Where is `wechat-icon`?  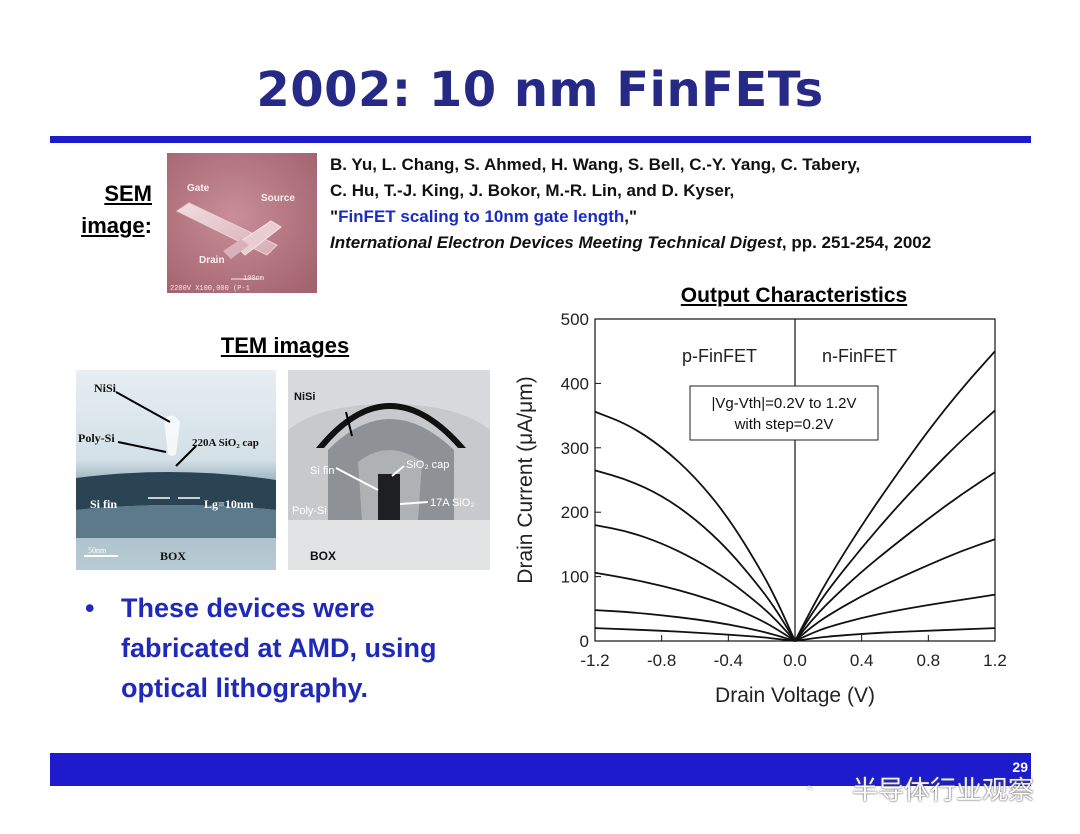
wechat-icon is located at coordinates (810, 788).